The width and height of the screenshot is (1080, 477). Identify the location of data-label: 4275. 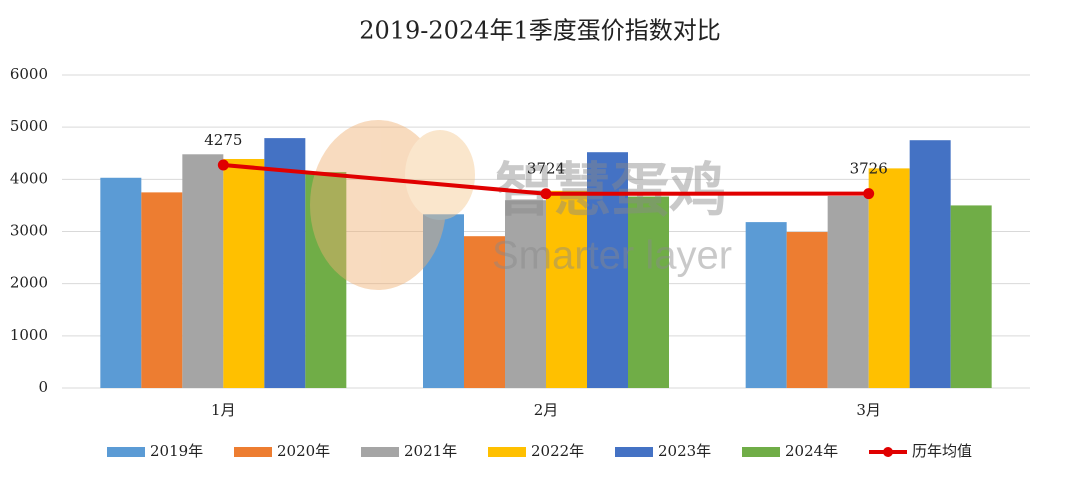
(223, 140).